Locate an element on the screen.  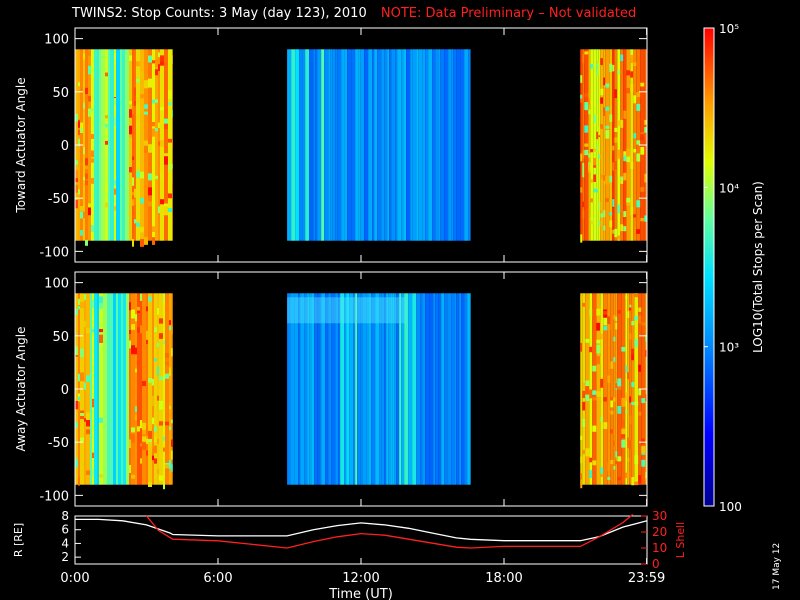
y-tick-label: -50 is located at coordinates (58, 443).